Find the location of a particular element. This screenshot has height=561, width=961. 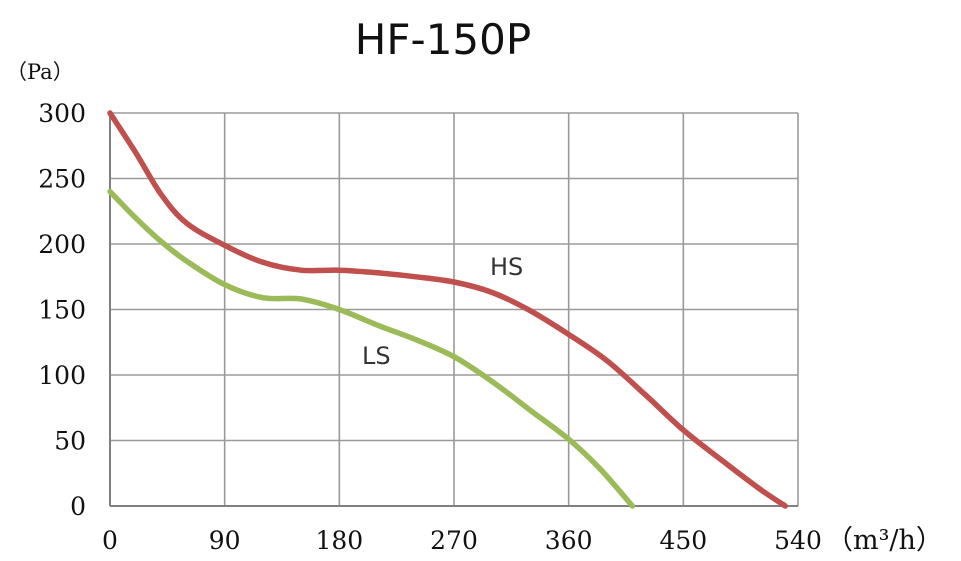

x-tick-label-180: 180 is located at coordinates (339, 540).